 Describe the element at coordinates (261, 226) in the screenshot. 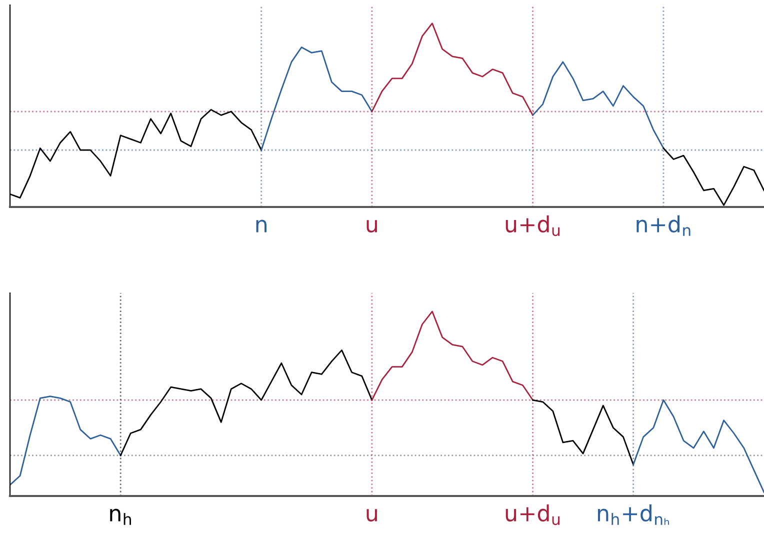

I see `x-tick-label: n` at that location.